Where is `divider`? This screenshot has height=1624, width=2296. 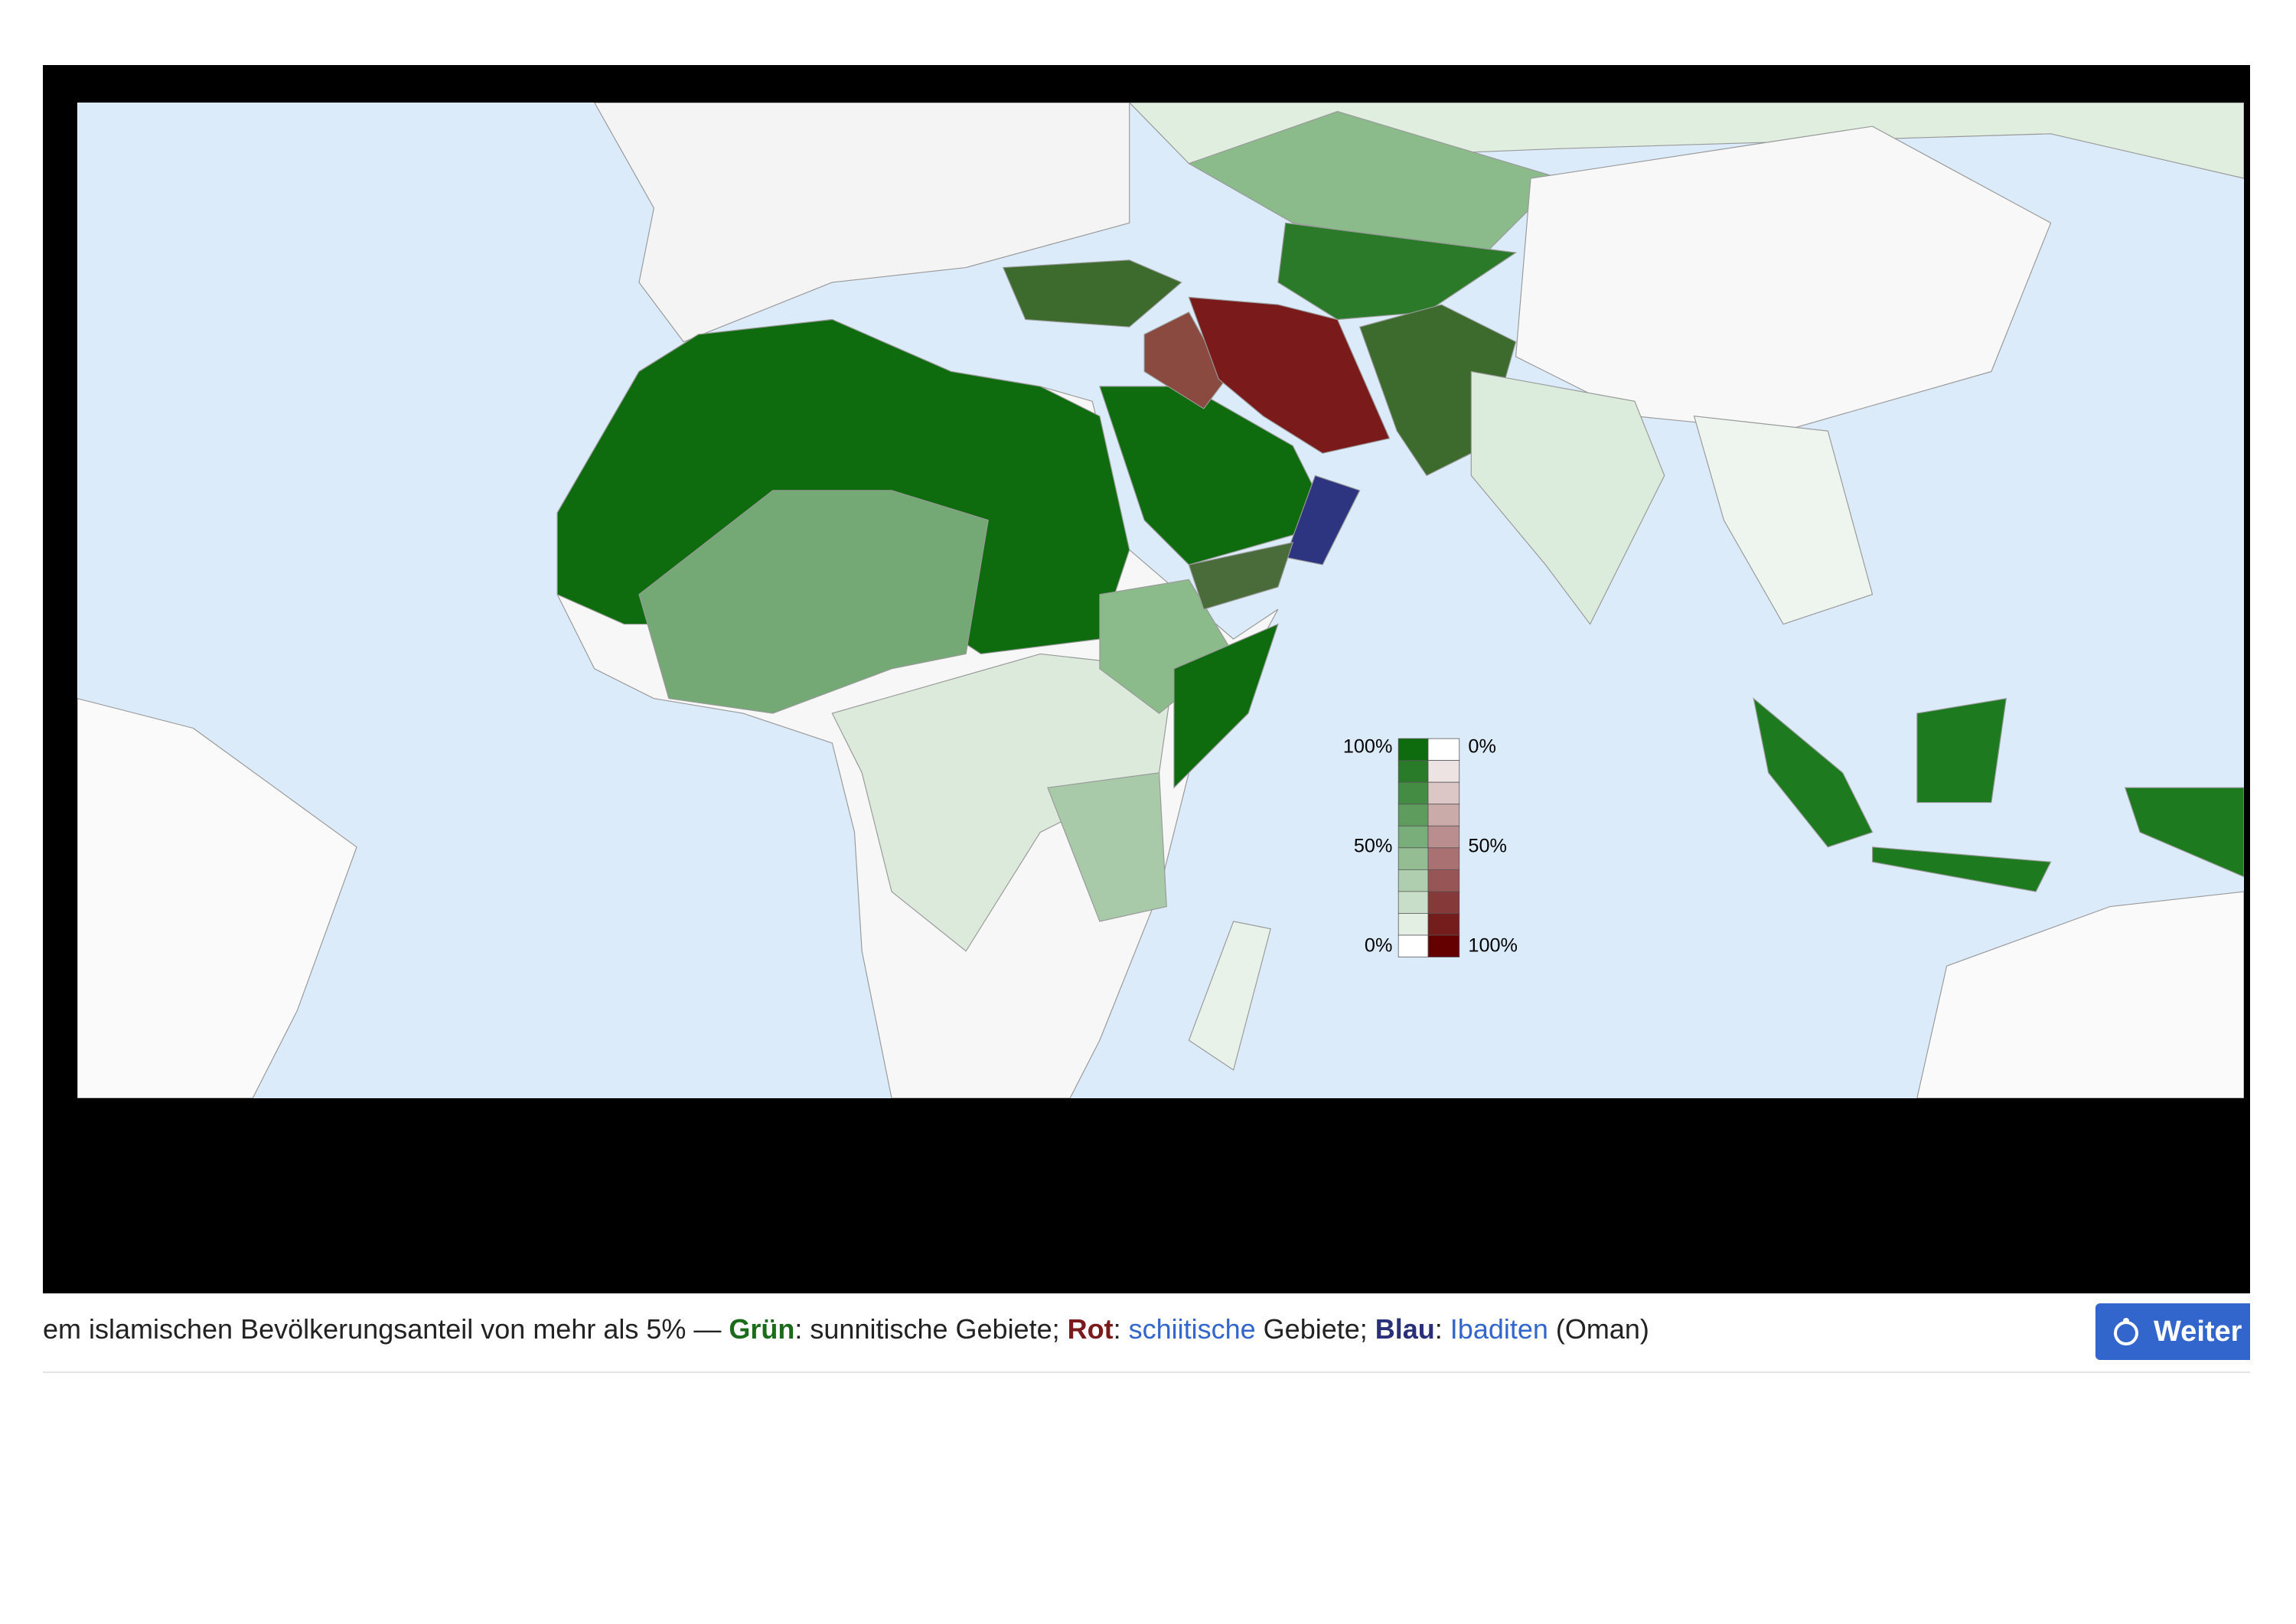 divider is located at coordinates (1146, 1372).